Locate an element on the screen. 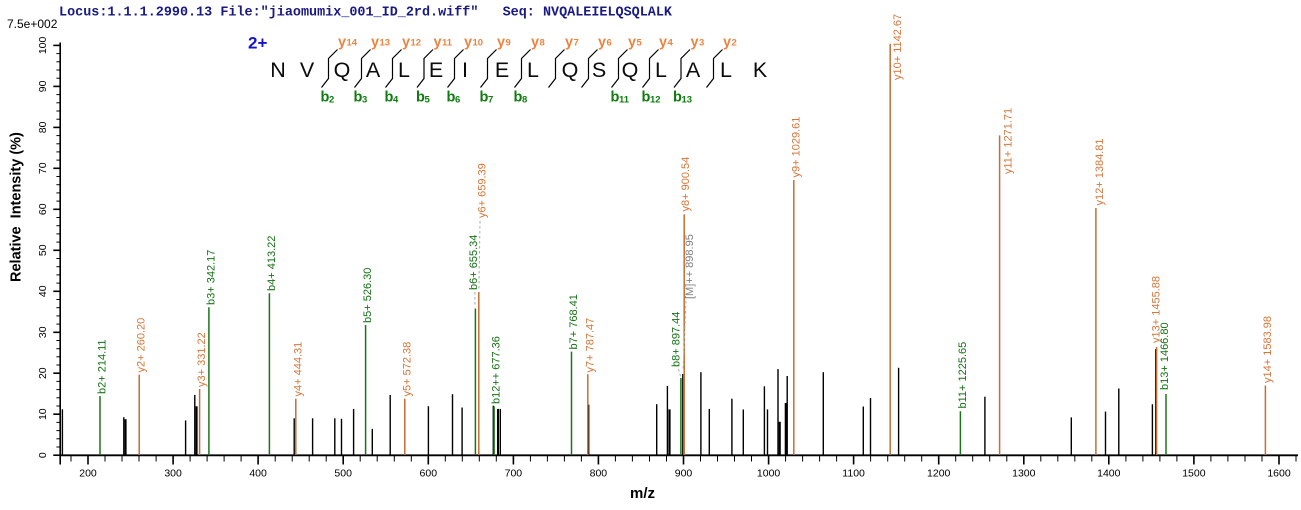 The width and height of the screenshot is (1301, 510). svg-text: b7+ 768.41 is located at coordinates (574, 321).